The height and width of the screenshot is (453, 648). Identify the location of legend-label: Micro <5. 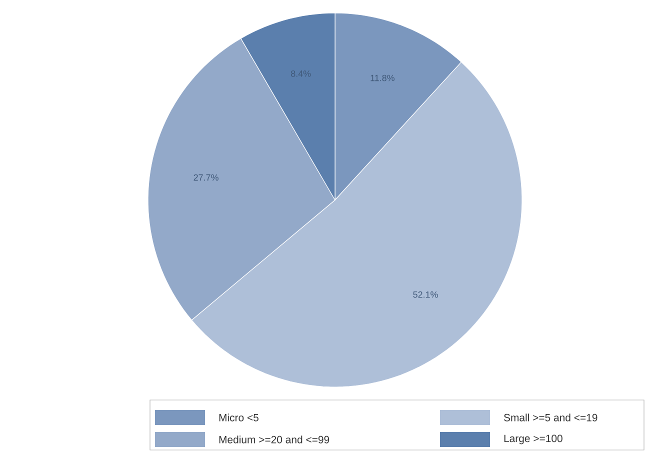
(238, 418).